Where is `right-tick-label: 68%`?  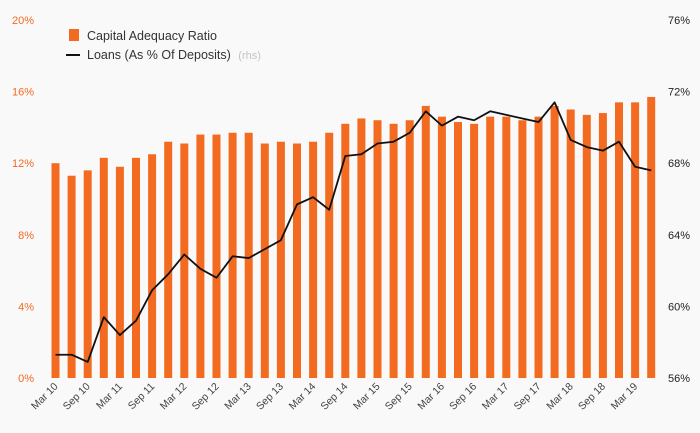
right-tick-label: 68% is located at coordinates (679, 164).